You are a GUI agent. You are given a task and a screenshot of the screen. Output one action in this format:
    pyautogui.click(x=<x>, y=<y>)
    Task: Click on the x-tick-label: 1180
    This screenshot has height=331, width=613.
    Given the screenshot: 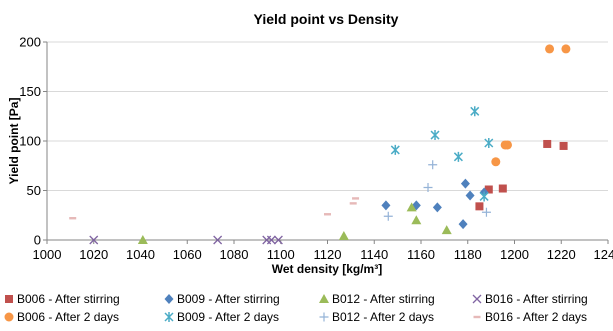 What is the action you would take?
    pyautogui.click(x=468, y=254)
    